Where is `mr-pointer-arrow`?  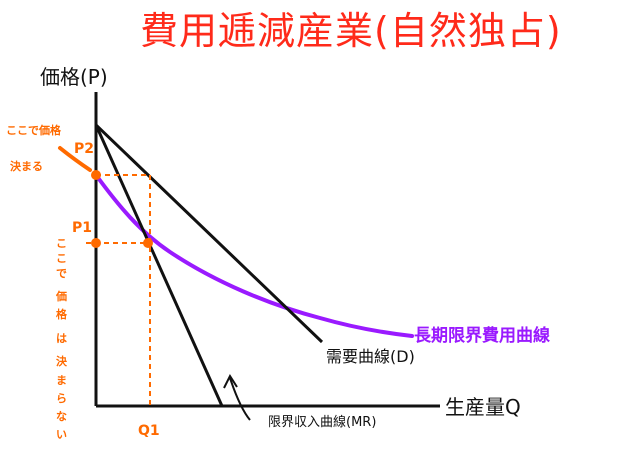
mr-pointer-arrow is located at coordinates (240, 399).